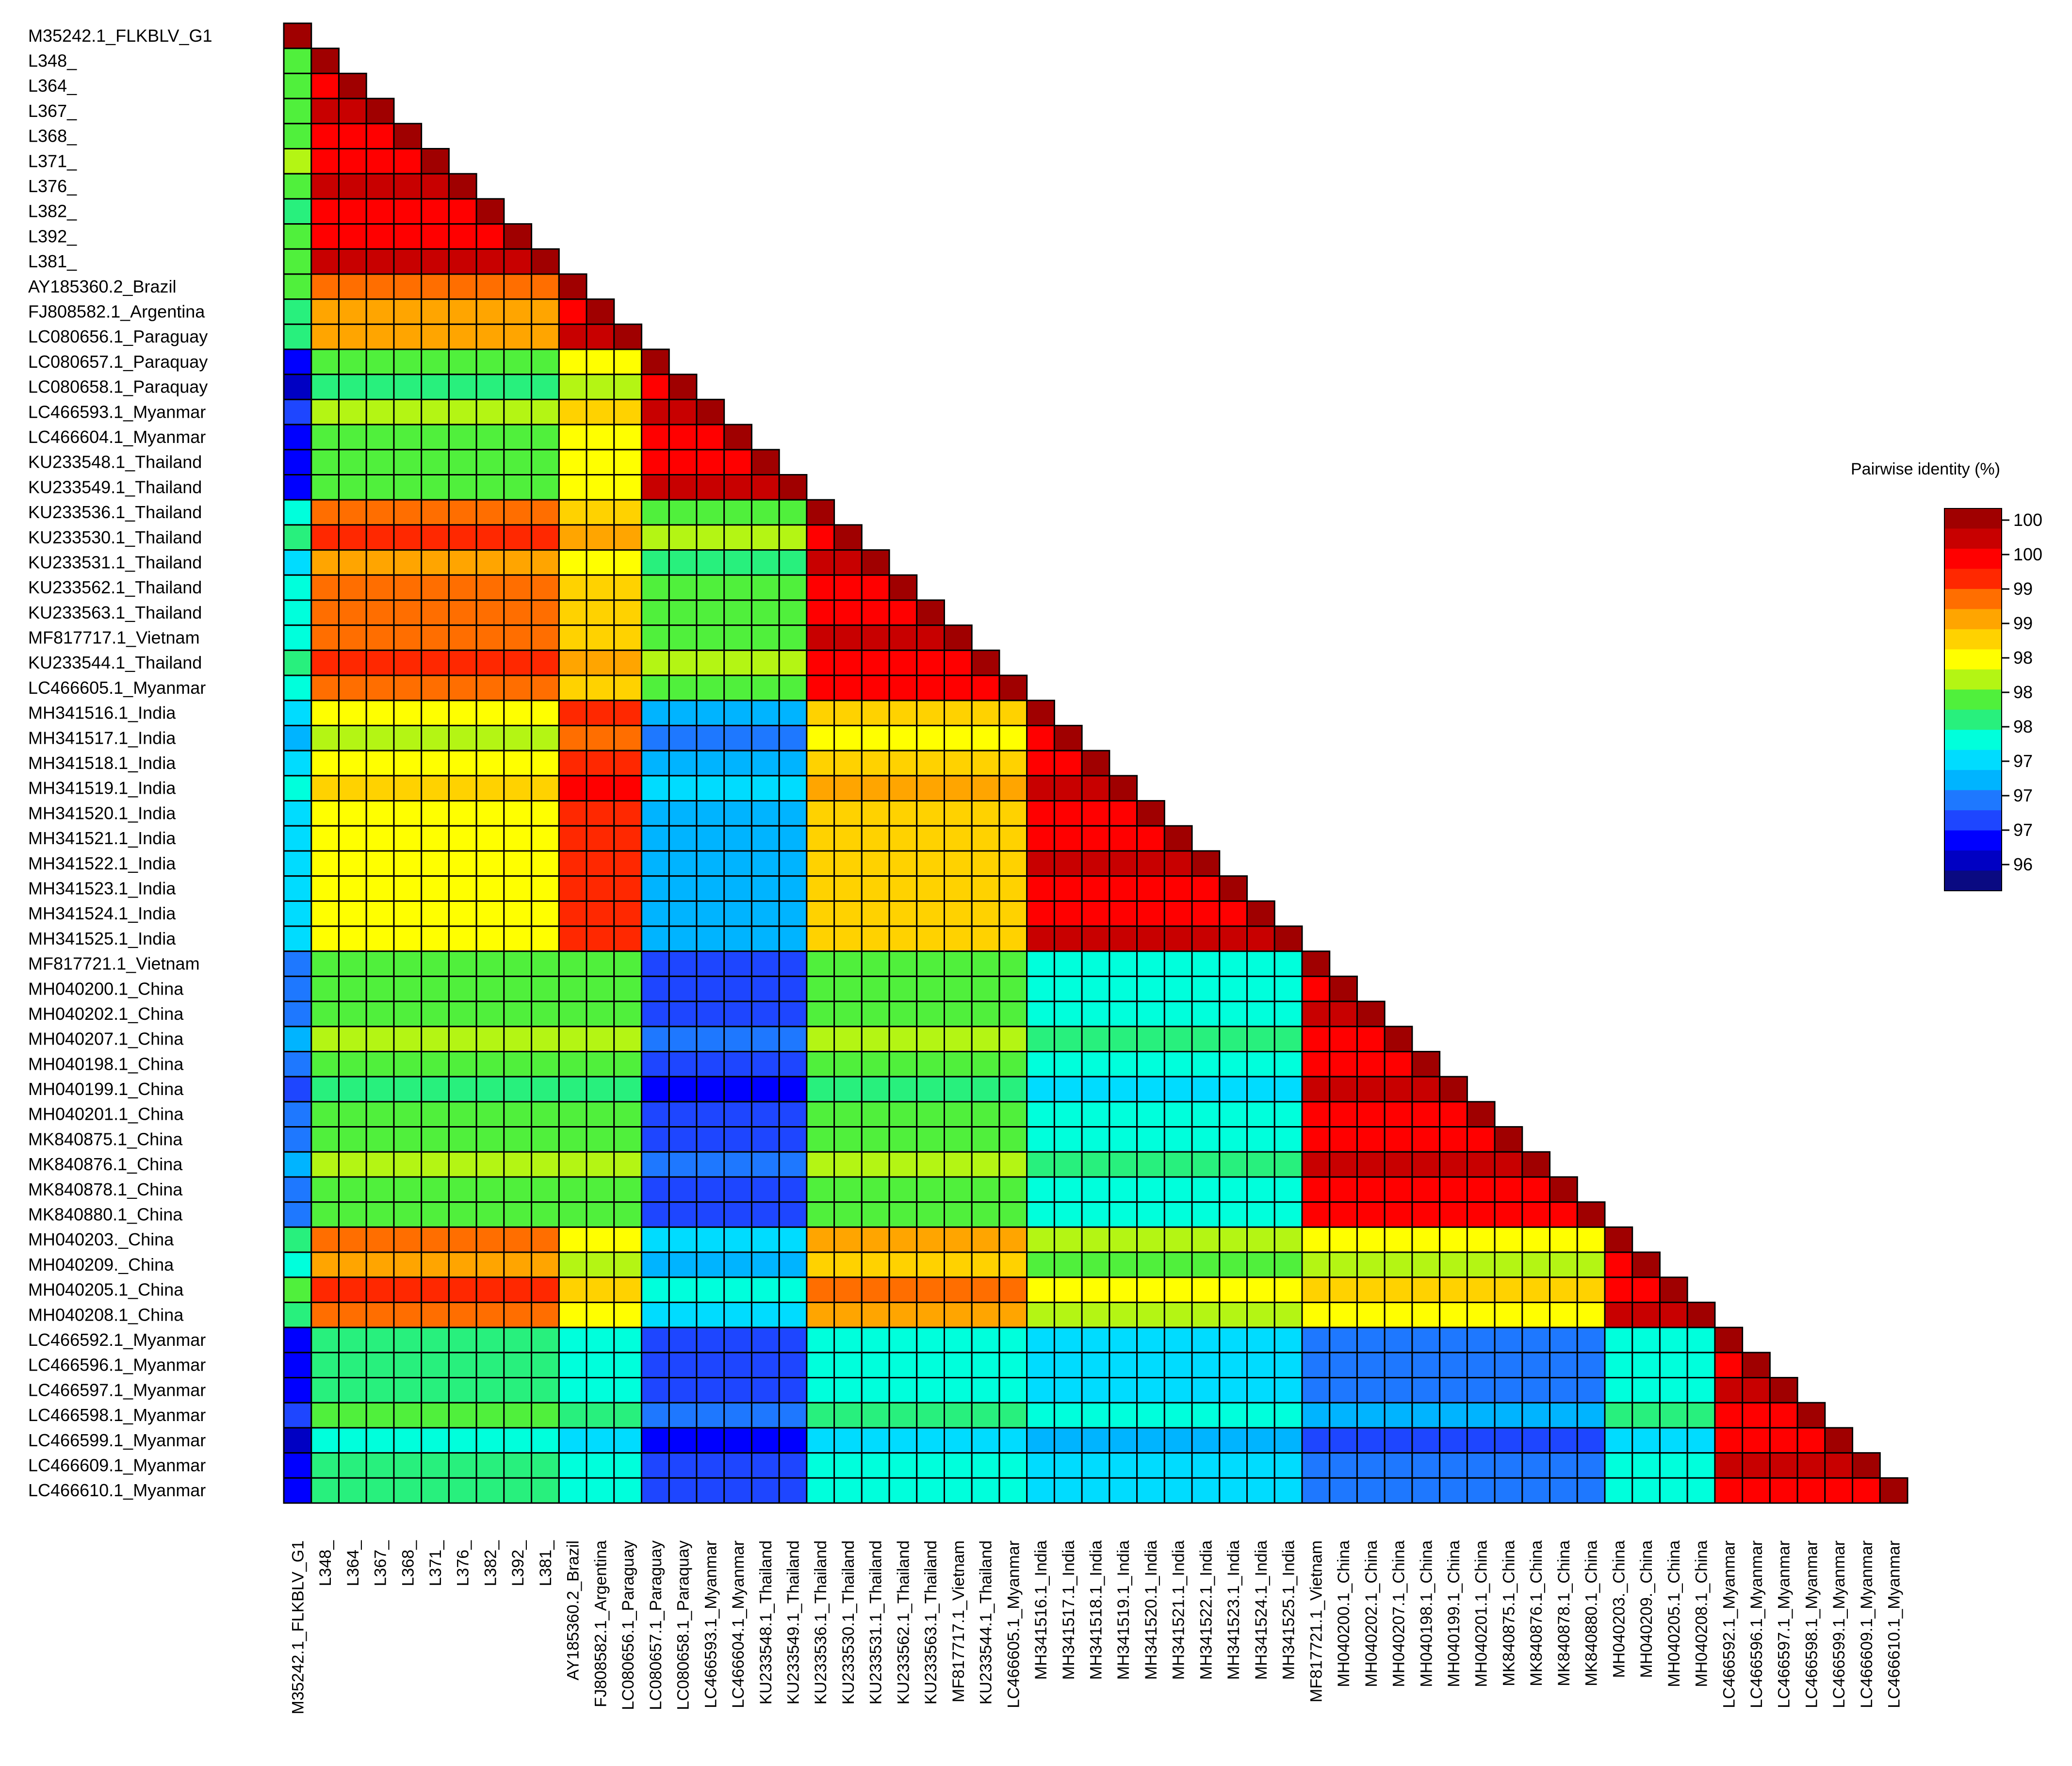 The height and width of the screenshot is (1766, 2072). Describe the element at coordinates (1925, 469) in the screenshot. I see `legend-title: Pairwise identity (%)` at that location.